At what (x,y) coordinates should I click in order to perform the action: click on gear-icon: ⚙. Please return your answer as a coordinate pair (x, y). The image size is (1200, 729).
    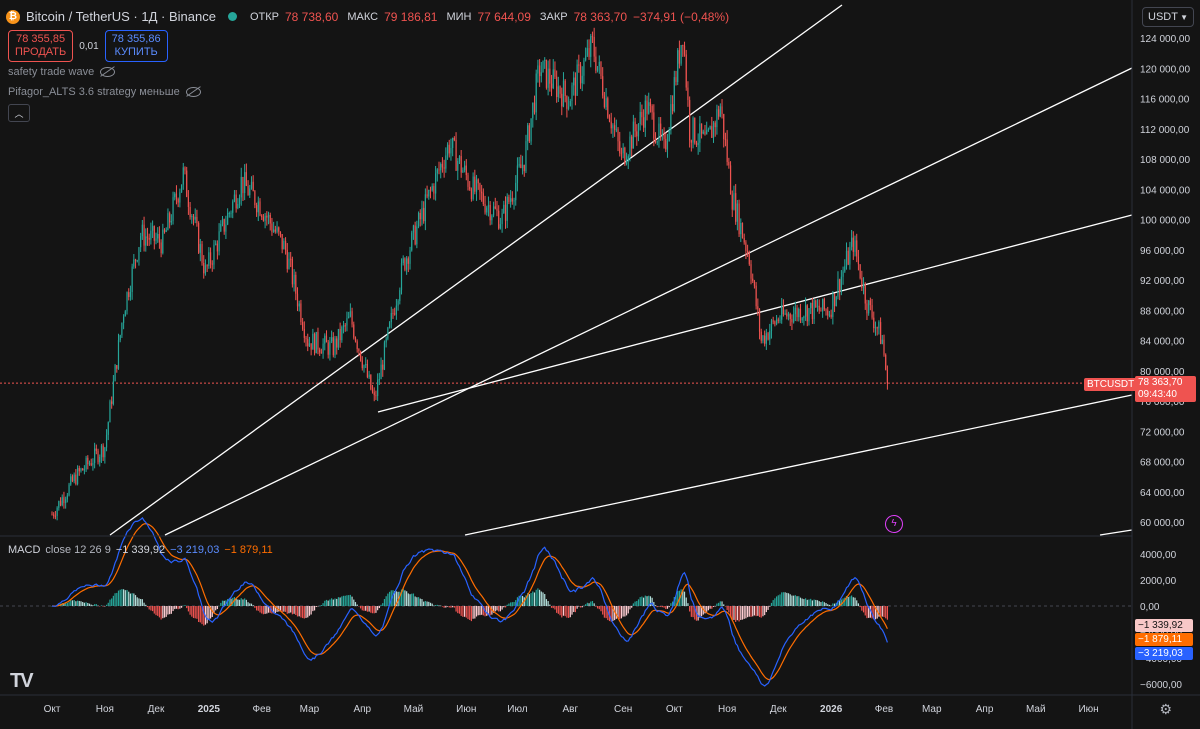
    Looking at the image, I should click on (1165, 709).